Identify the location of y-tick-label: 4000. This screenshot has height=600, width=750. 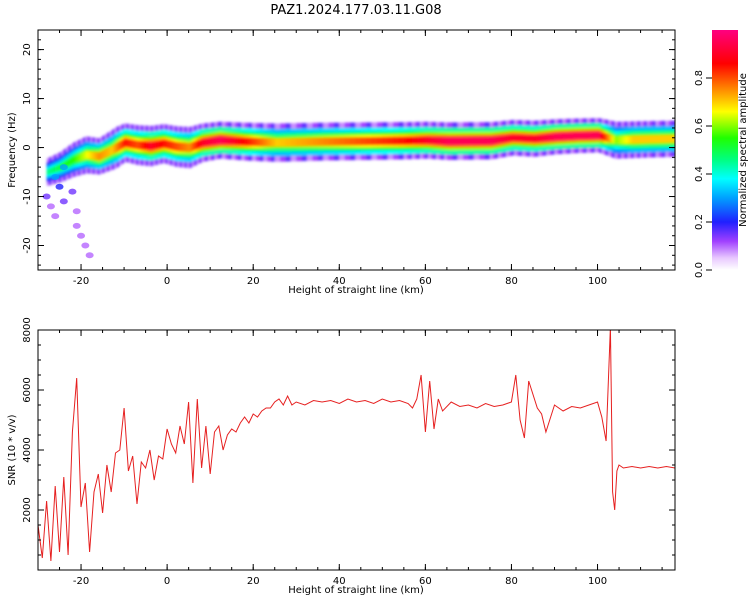
(27, 449).